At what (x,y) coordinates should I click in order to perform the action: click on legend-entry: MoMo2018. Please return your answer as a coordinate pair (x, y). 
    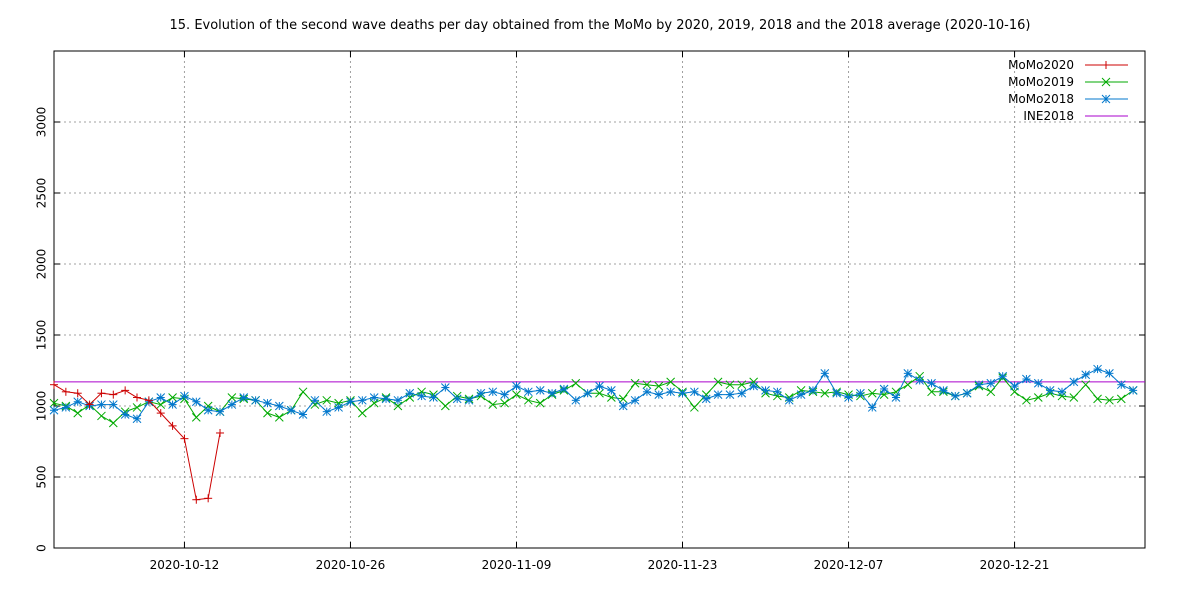
    Looking at the image, I should click on (1068, 99).